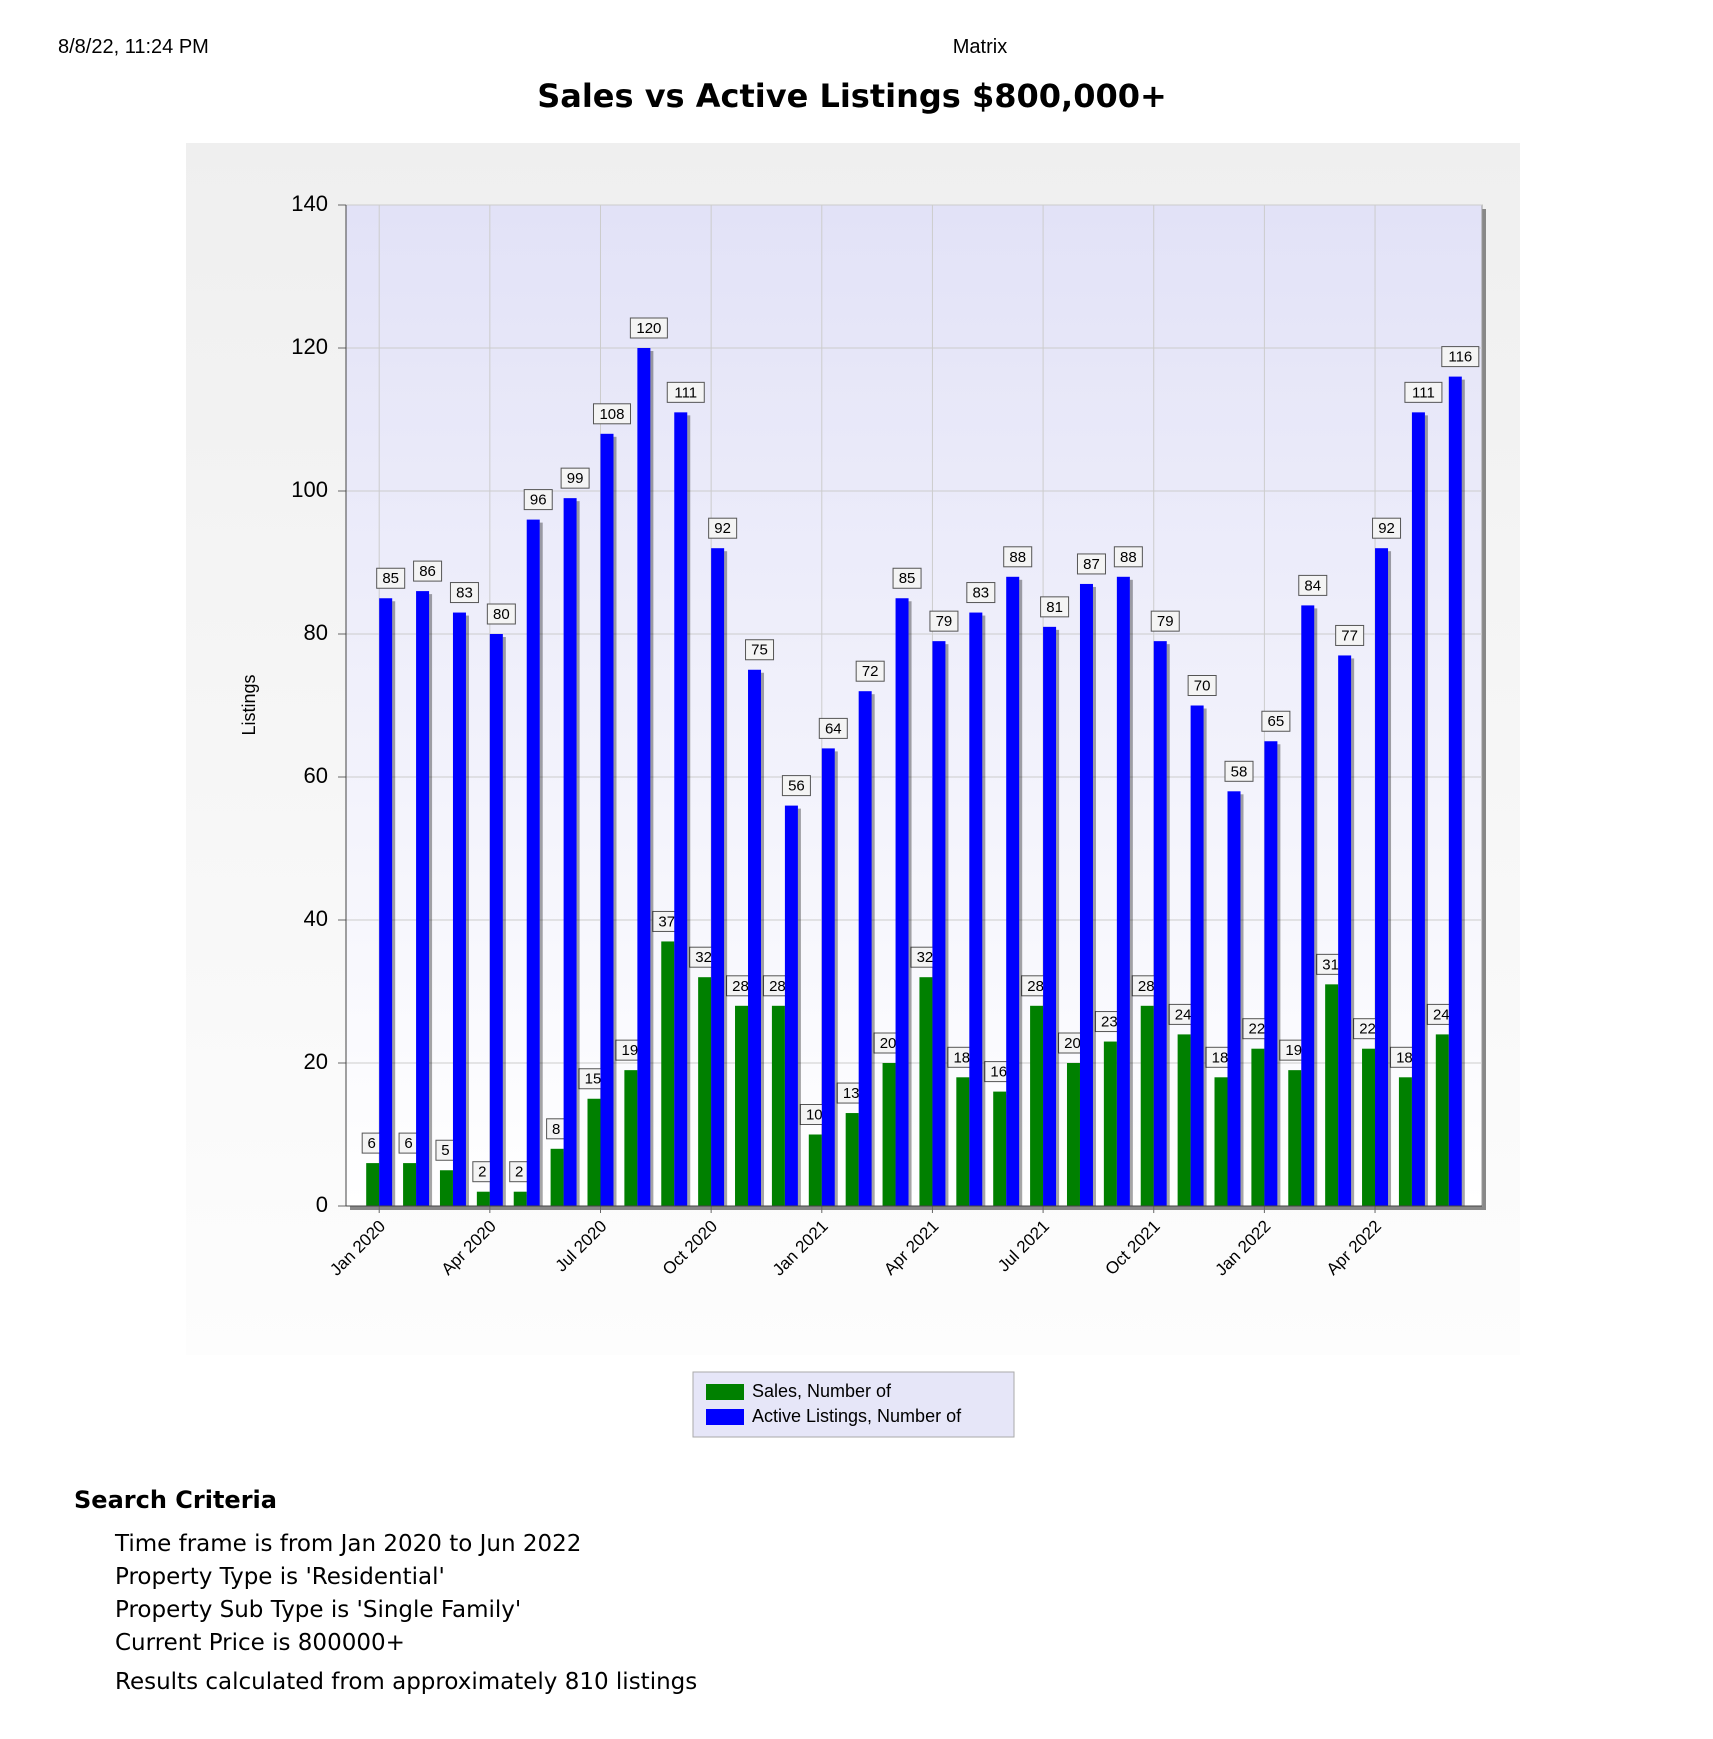 This screenshot has height=1739, width=1713. What do you see at coordinates (280, 1577) in the screenshot?
I see `criteria-line: Property Type is 'Residential'` at bounding box center [280, 1577].